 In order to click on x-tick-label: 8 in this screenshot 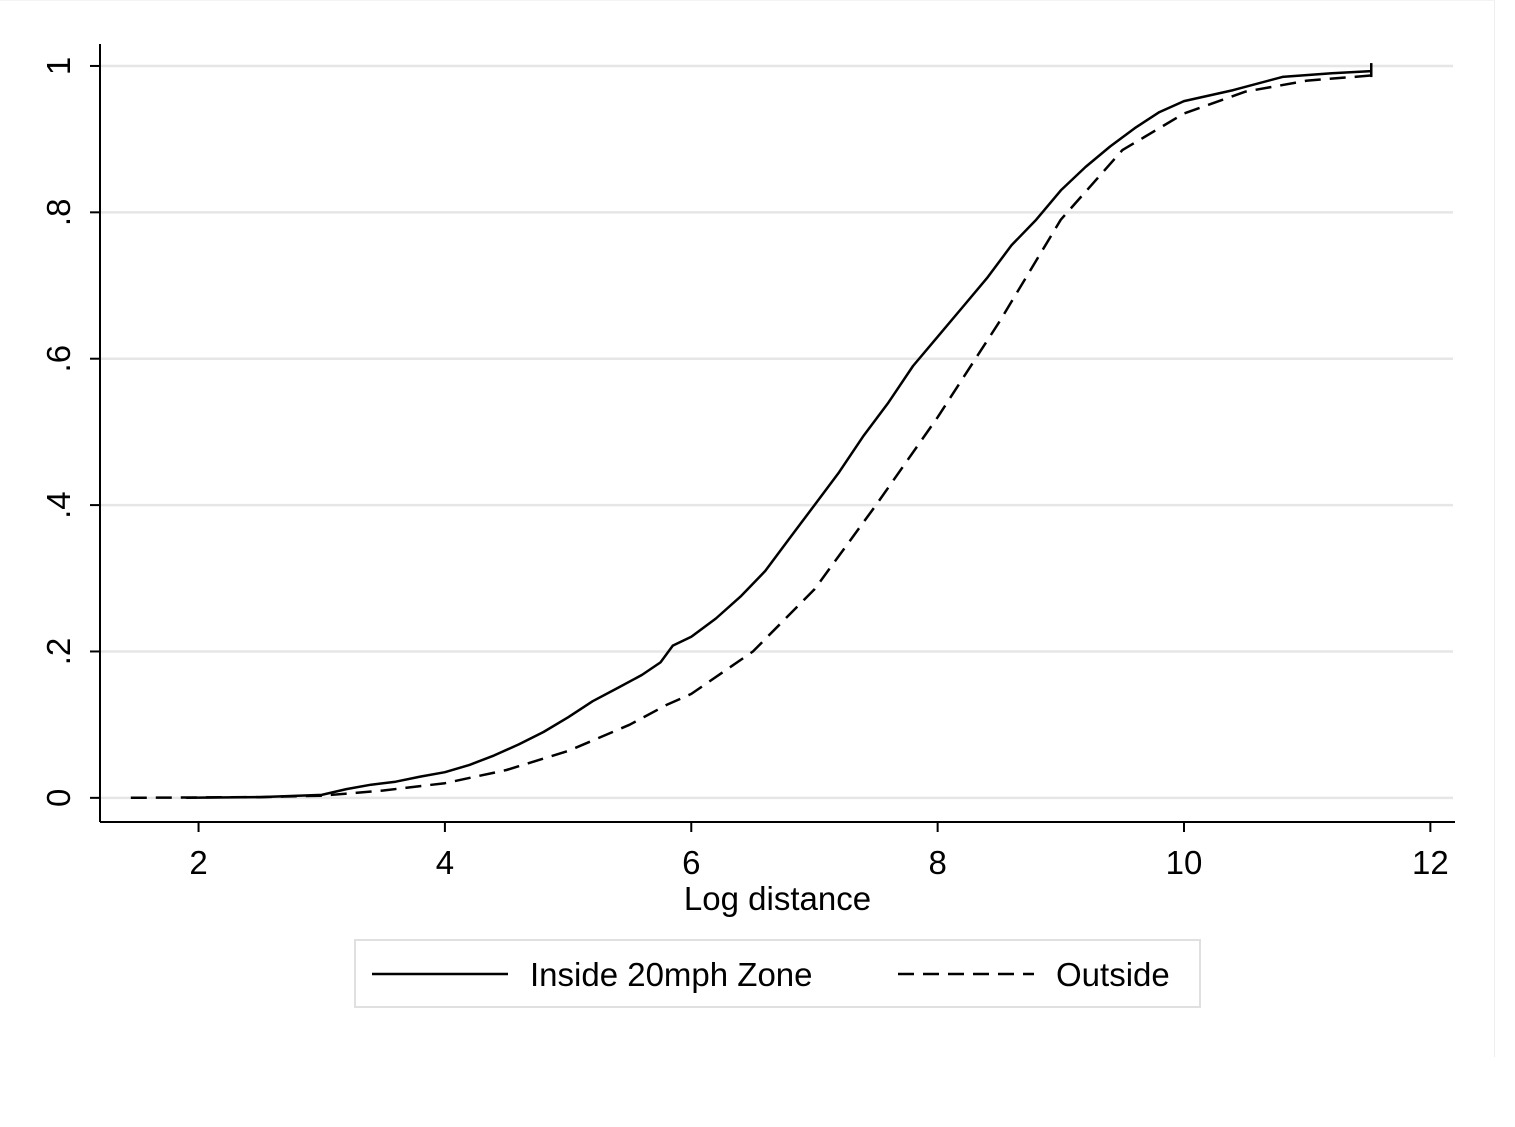, I will do `click(937, 862)`.